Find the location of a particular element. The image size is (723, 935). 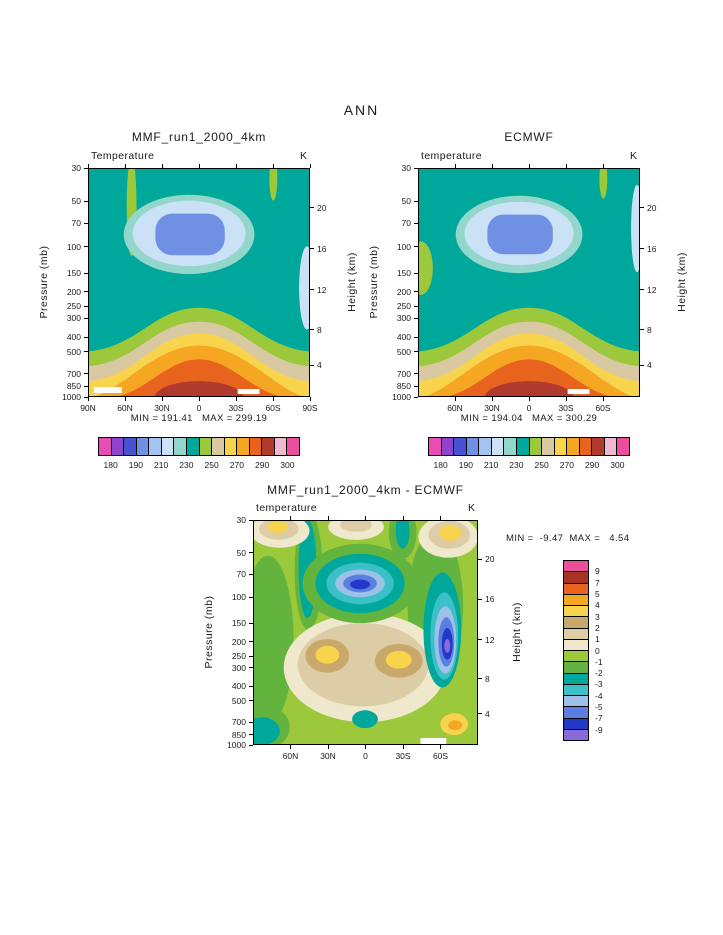

pressure-tick-label: 300 is located at coordinates (238, 667).